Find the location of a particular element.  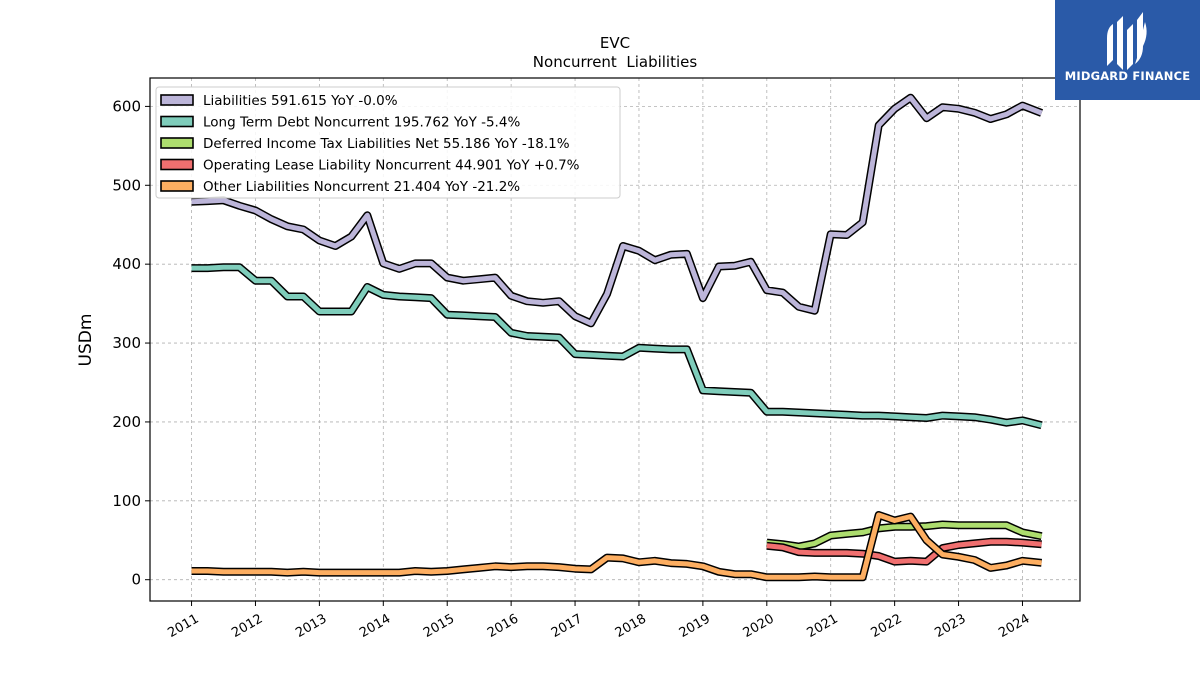

x-tick-label: 2016 is located at coordinates (503, 626).